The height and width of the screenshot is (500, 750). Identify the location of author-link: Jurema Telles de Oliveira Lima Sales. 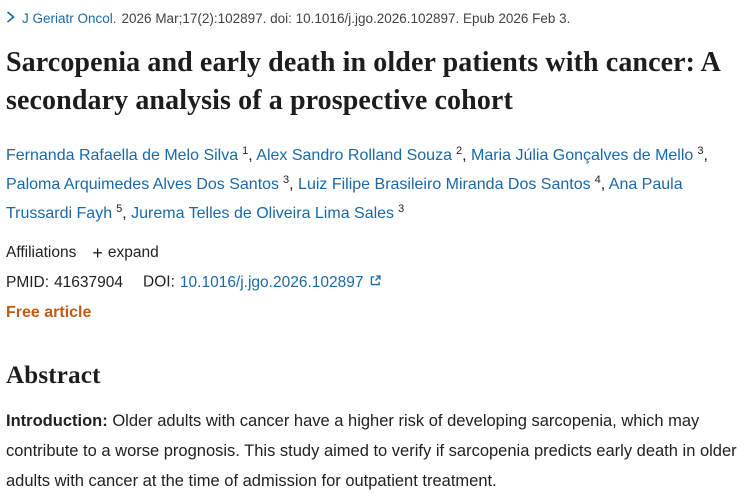
(263, 213).